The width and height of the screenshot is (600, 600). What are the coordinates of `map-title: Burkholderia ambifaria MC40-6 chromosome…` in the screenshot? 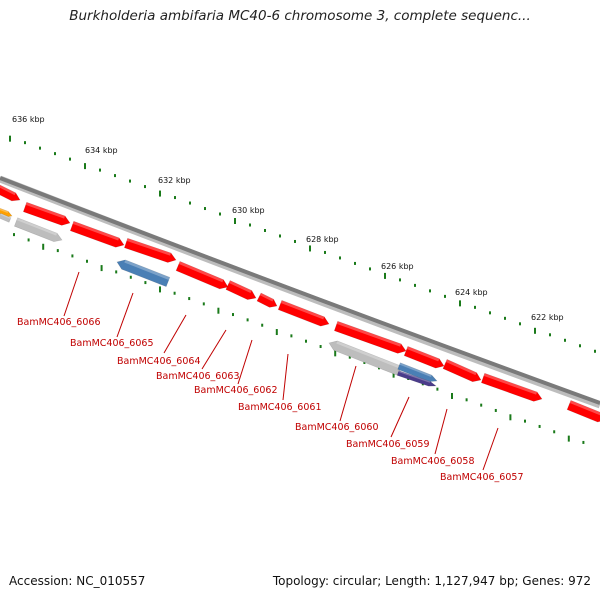 It's located at (300, 16).